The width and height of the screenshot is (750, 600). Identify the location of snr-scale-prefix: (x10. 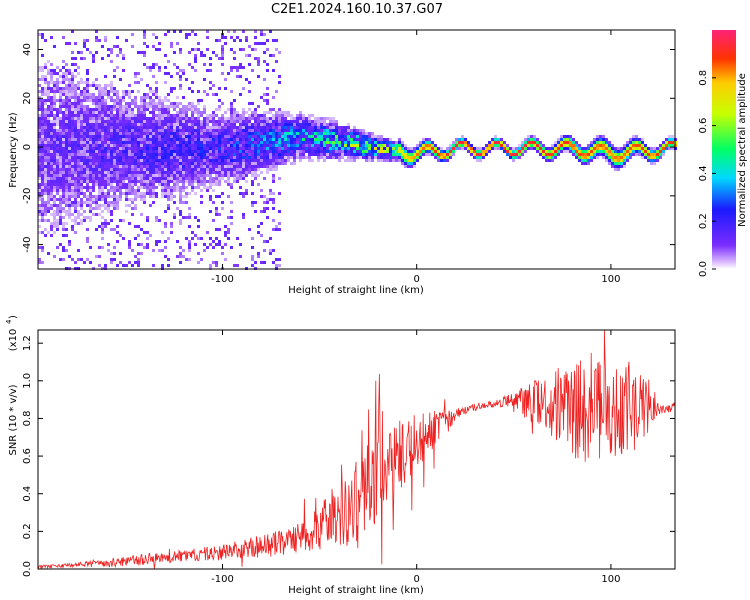
(13, 340).